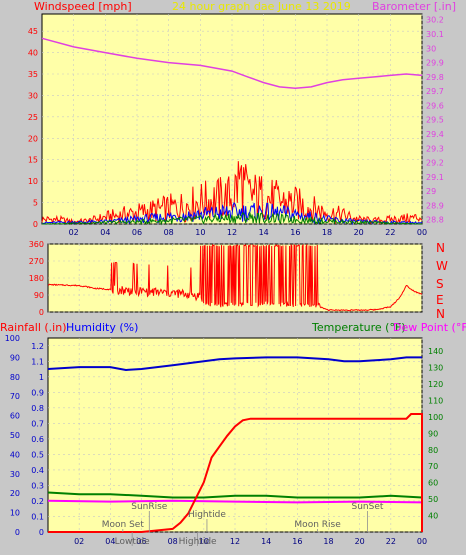  What do you see at coordinates (435, 205) in the screenshot?
I see `barometer-tick-label: 28.9` at bounding box center [435, 205].